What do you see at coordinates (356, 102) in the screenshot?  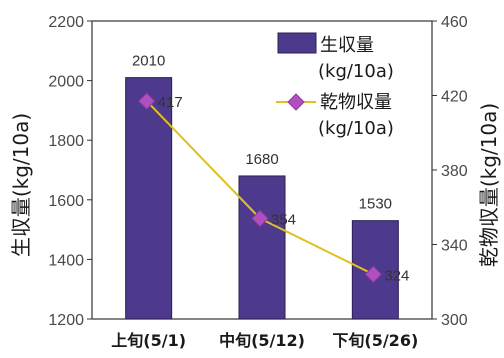 I see `legend-line-label-line1: 乾物収量` at bounding box center [356, 102].